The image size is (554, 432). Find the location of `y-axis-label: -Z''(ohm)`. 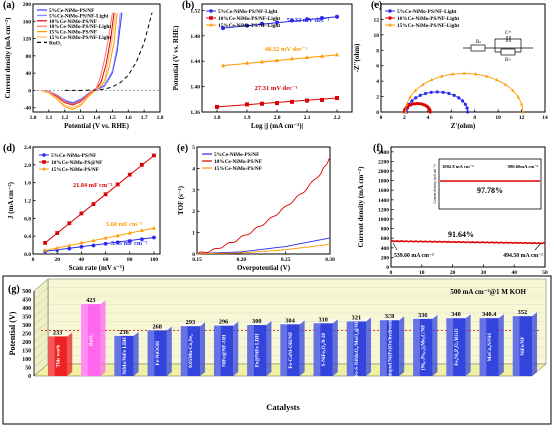

y-axis-label: -Z''(ohm) is located at coordinates (357, 57).